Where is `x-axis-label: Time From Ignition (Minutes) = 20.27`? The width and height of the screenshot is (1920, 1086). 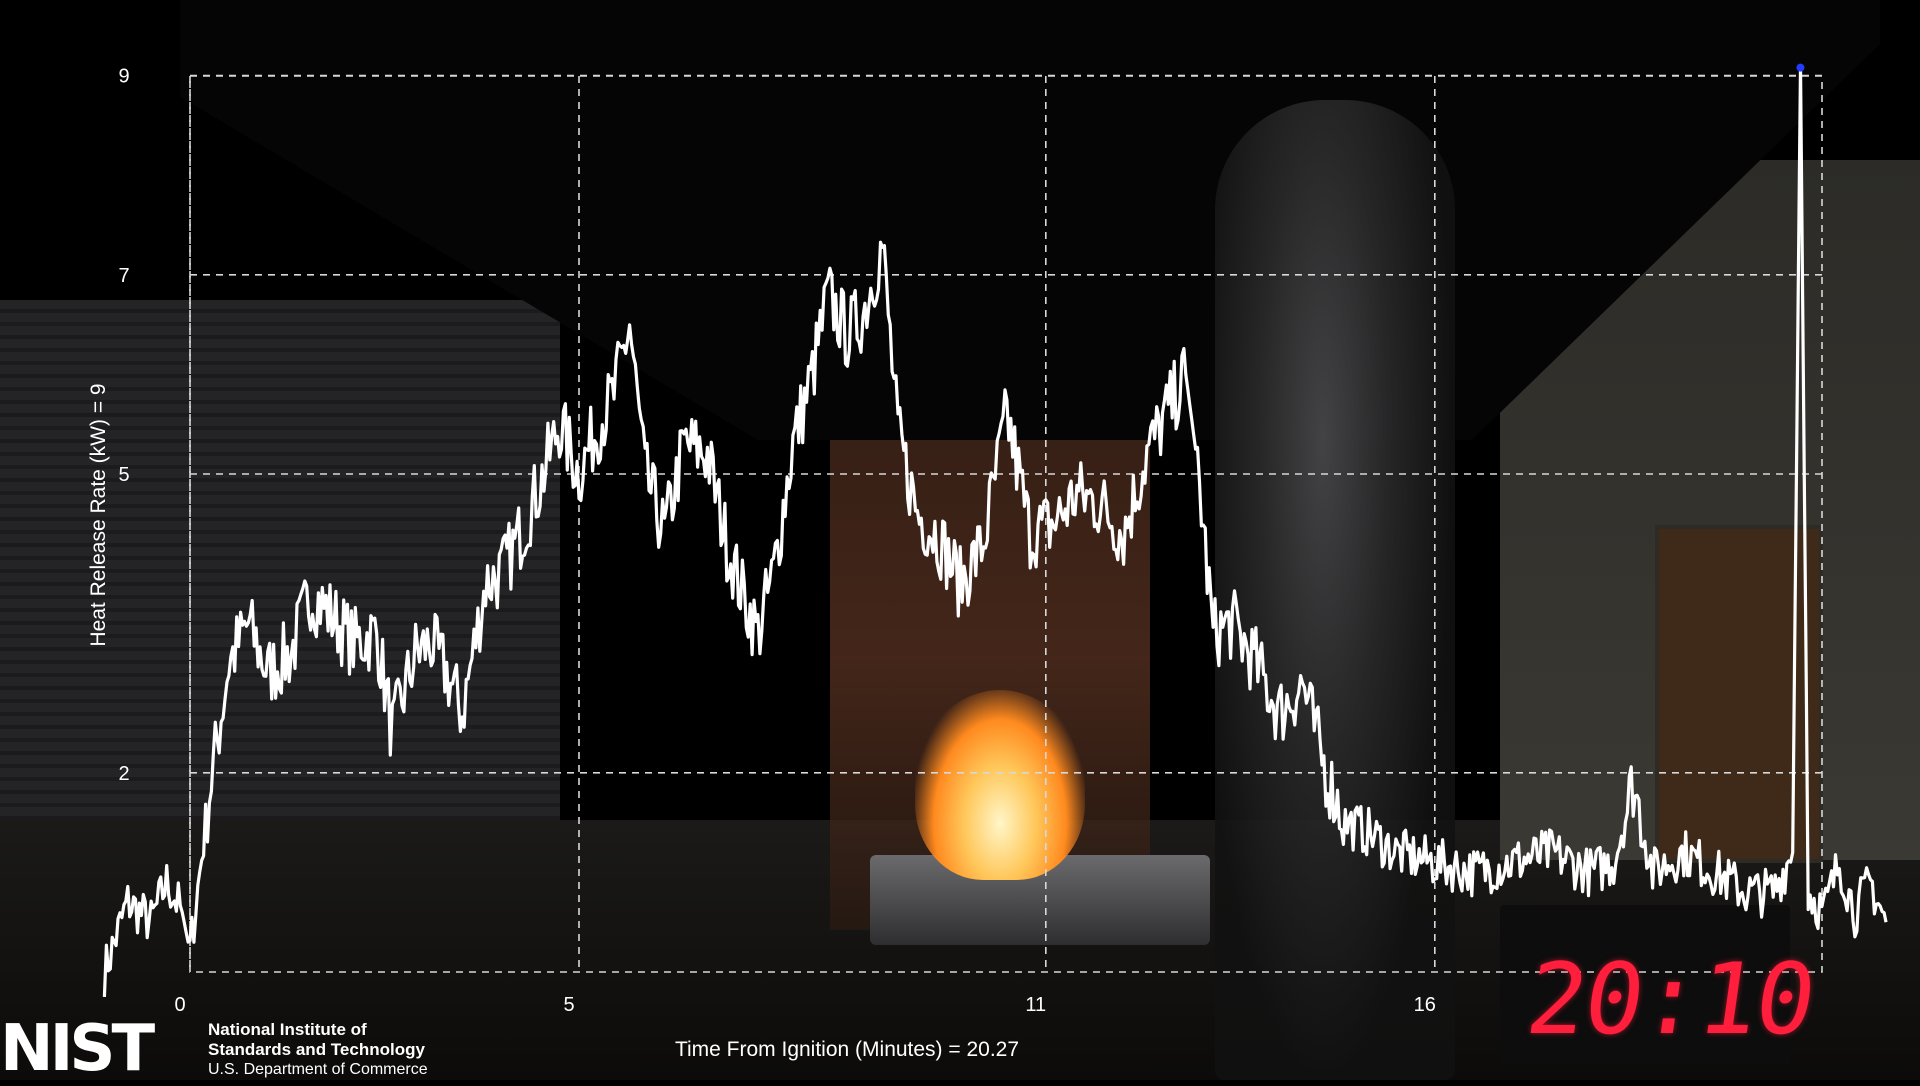 x-axis-label: Time From Ignition (Minutes) = 20.27 is located at coordinates (847, 1049).